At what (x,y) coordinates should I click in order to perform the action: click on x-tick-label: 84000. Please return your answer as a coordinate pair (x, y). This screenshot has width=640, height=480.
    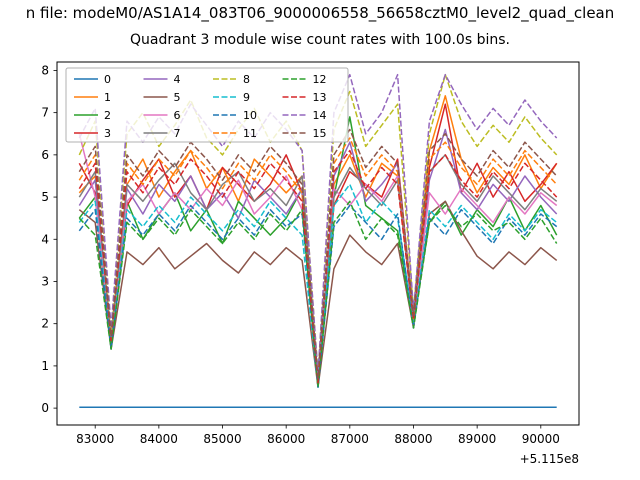
    Looking at the image, I should click on (159, 439).